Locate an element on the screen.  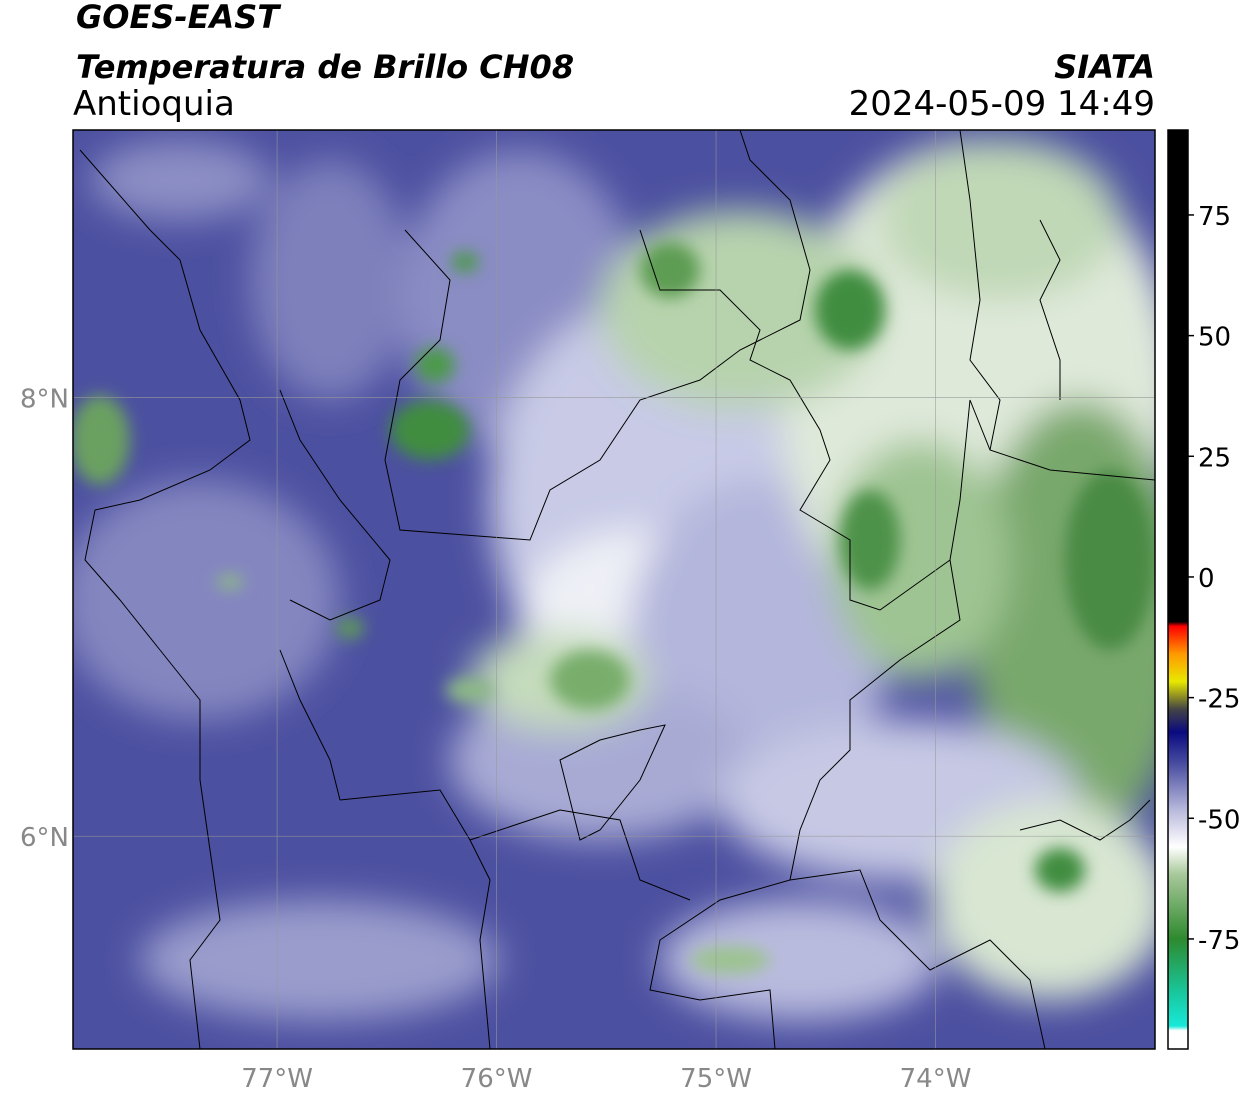
colorbar-tick-label: 75 is located at coordinates (1214, 217).